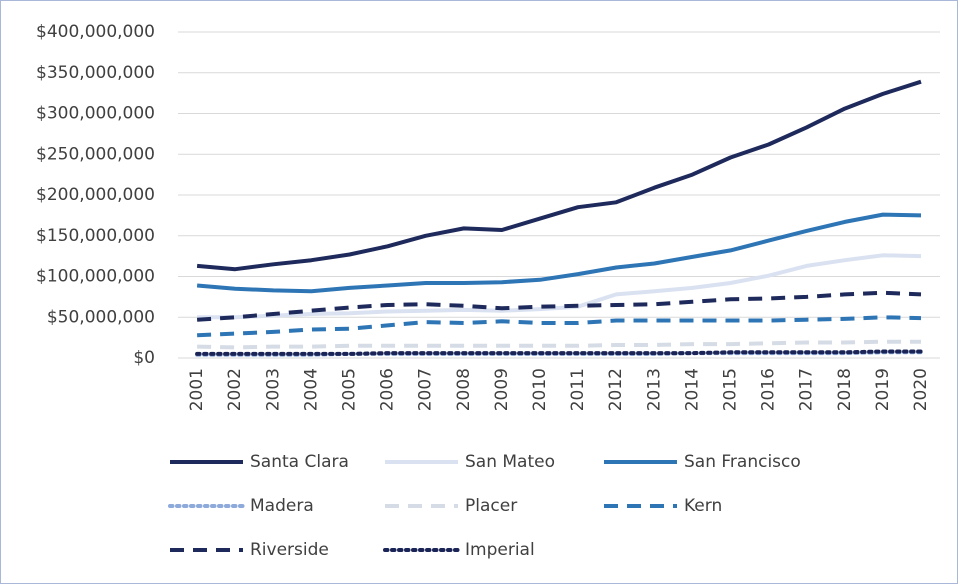 This screenshot has height=584, width=958. Describe the element at coordinates (273, 389) in the screenshot. I see `x-tick-label: 2003` at that location.